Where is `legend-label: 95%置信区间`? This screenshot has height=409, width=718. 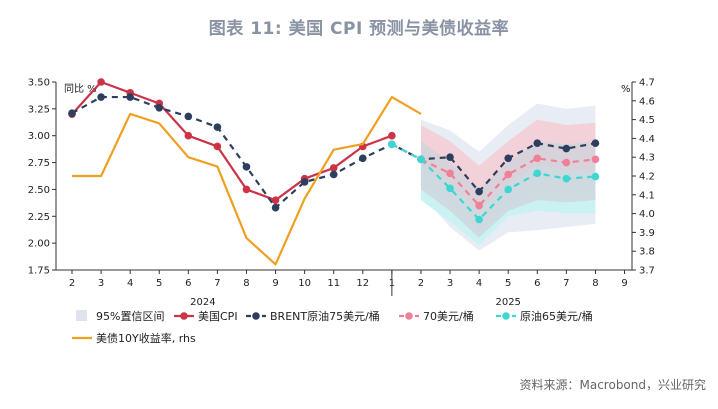
legend-label: 95%置信区间 is located at coordinates (130, 316).